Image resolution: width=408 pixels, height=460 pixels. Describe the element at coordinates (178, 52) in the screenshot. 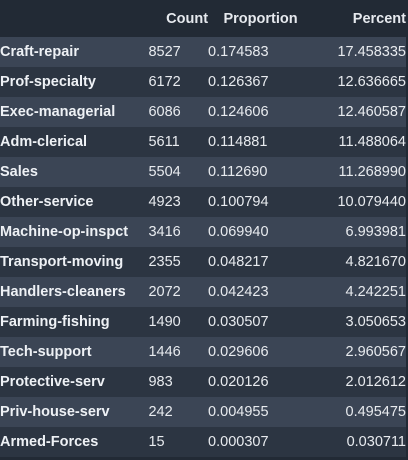

I see `count-cell: 8527` at that location.